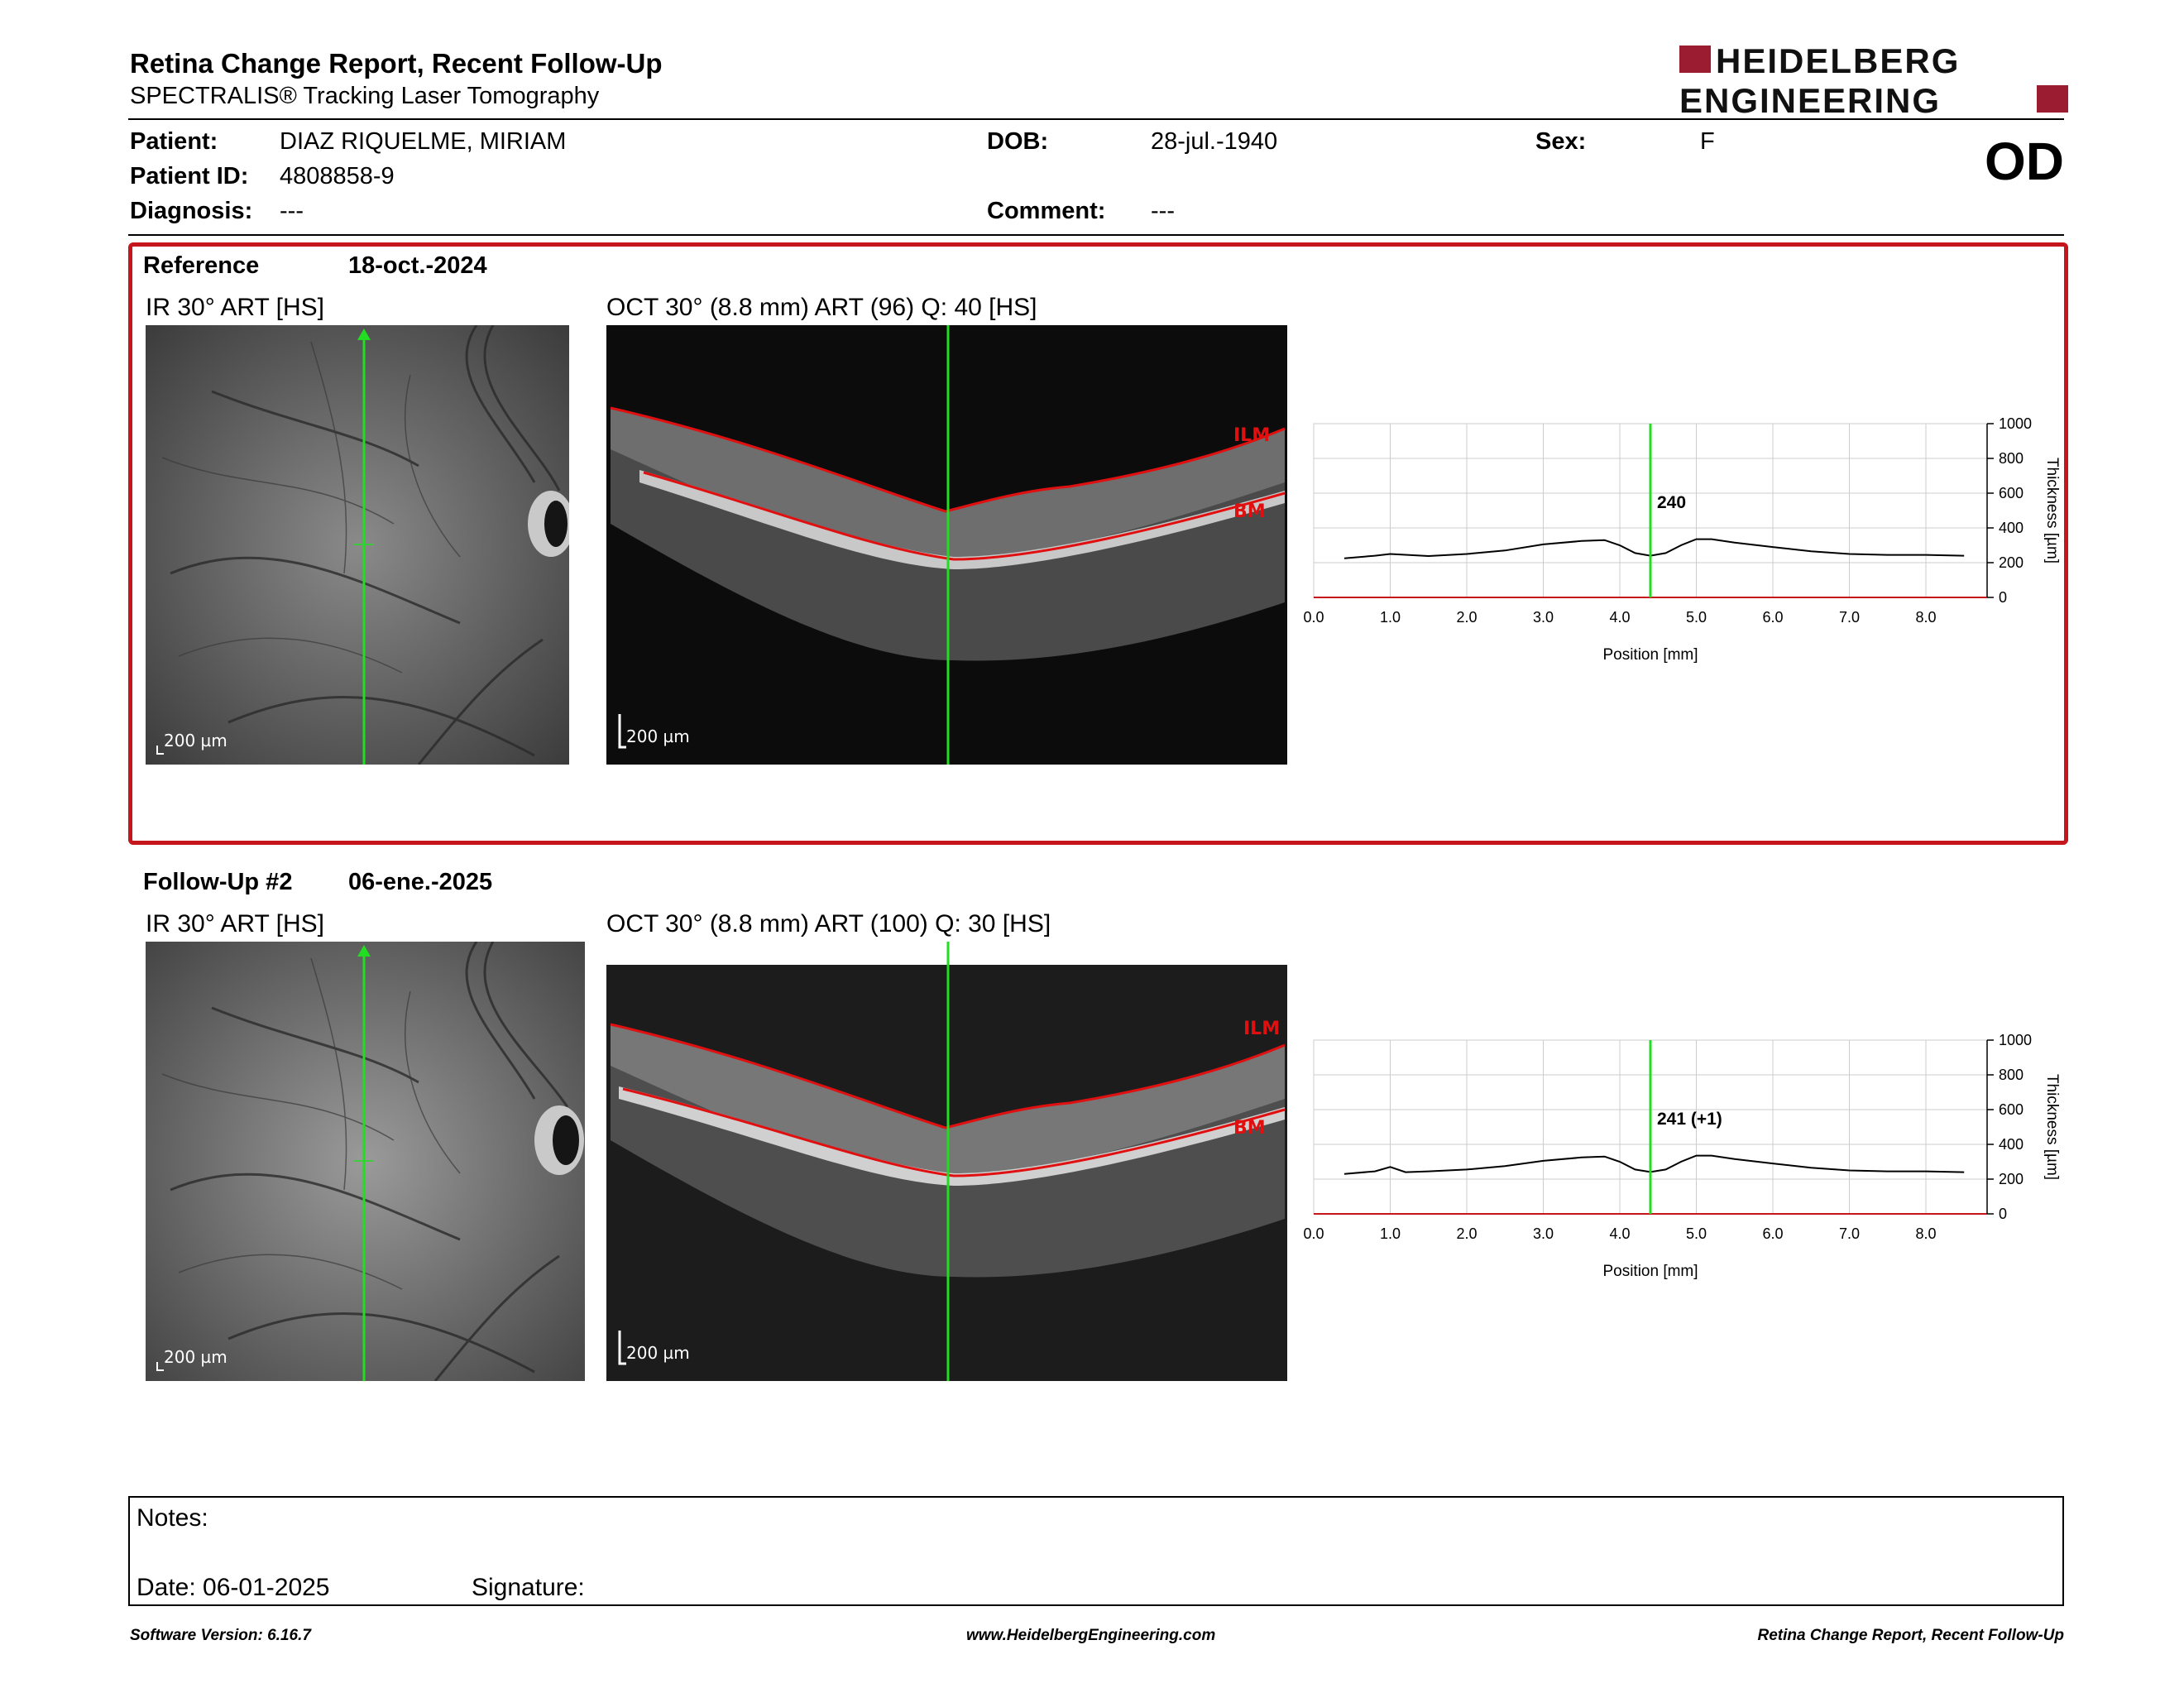 The width and height of the screenshot is (2184, 1688). I want to click on patient-id-label: Patient ID:, so click(189, 176).